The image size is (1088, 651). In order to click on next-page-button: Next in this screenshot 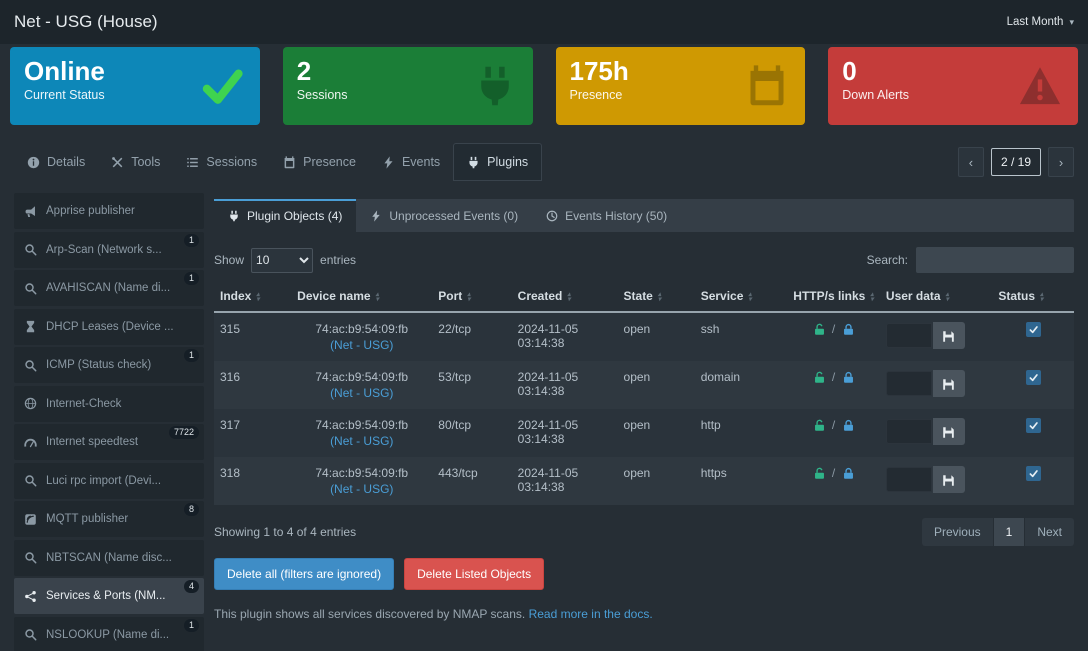, I will do `click(1049, 532)`.